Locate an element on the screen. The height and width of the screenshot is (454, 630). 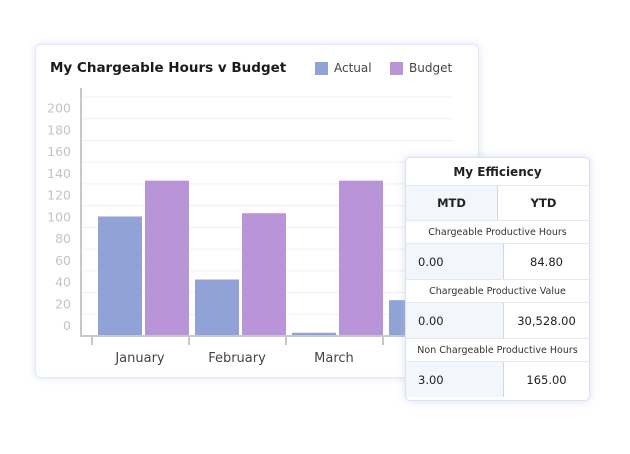
efficiency-title: My Efficiency is located at coordinates (497, 171).